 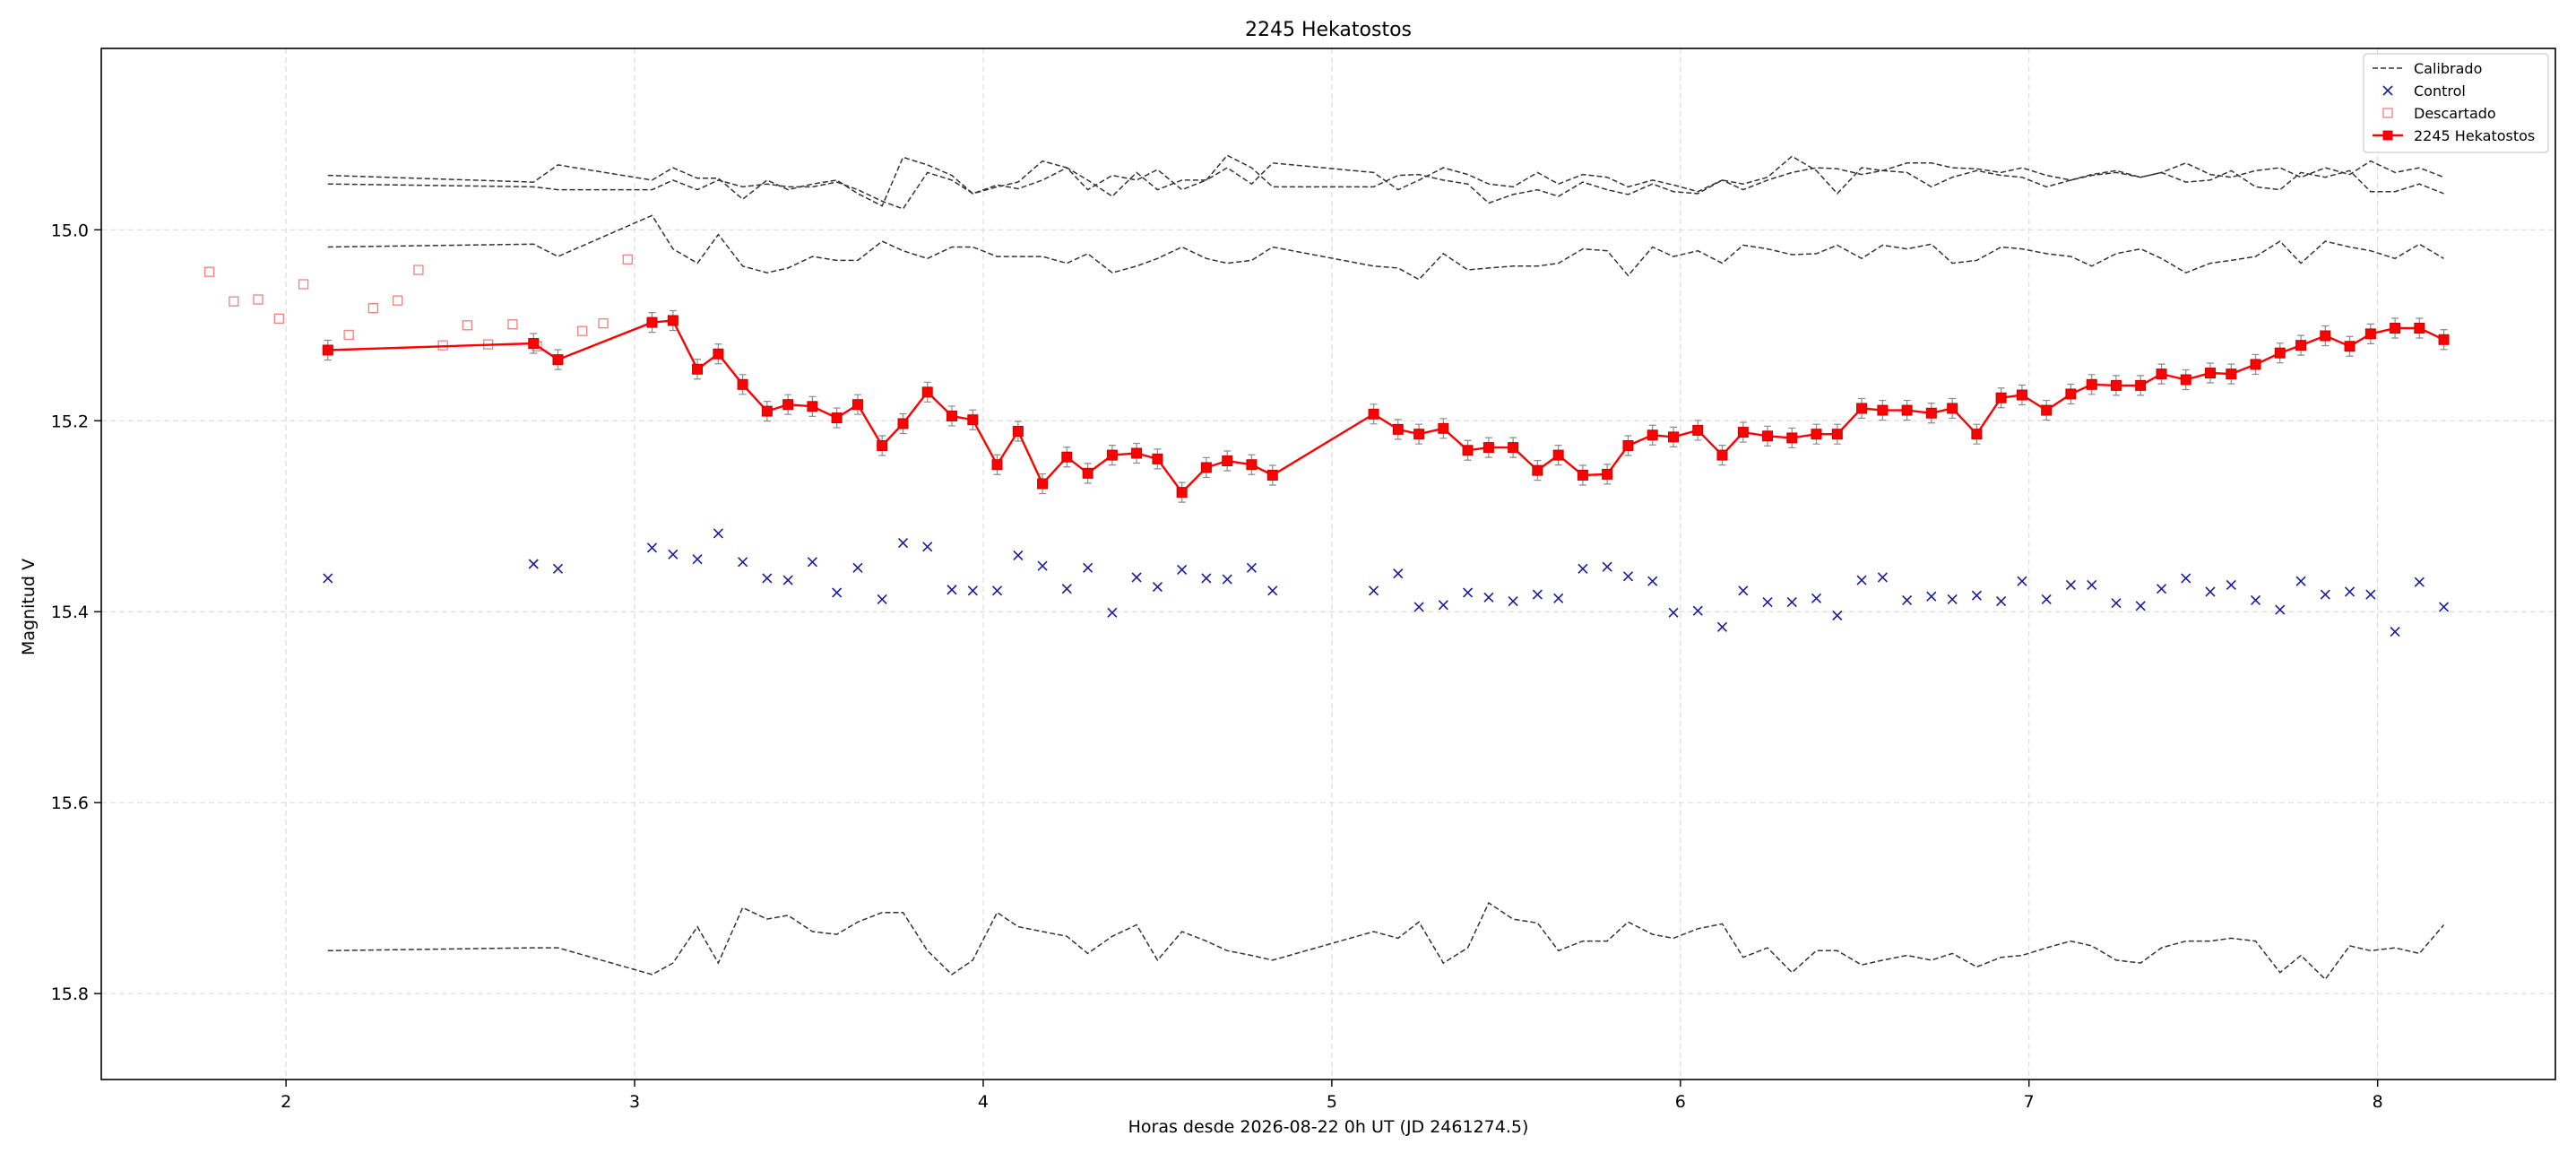 What do you see at coordinates (1332, 1102) in the screenshot?
I see `x-tick-label: 5` at bounding box center [1332, 1102].